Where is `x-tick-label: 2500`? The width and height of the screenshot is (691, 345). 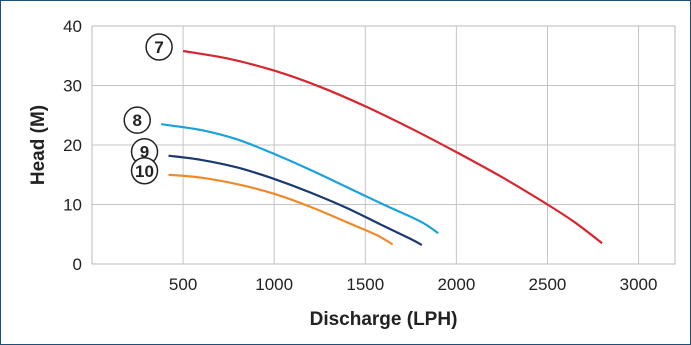
x-tick-label: 2500 is located at coordinates (548, 284).